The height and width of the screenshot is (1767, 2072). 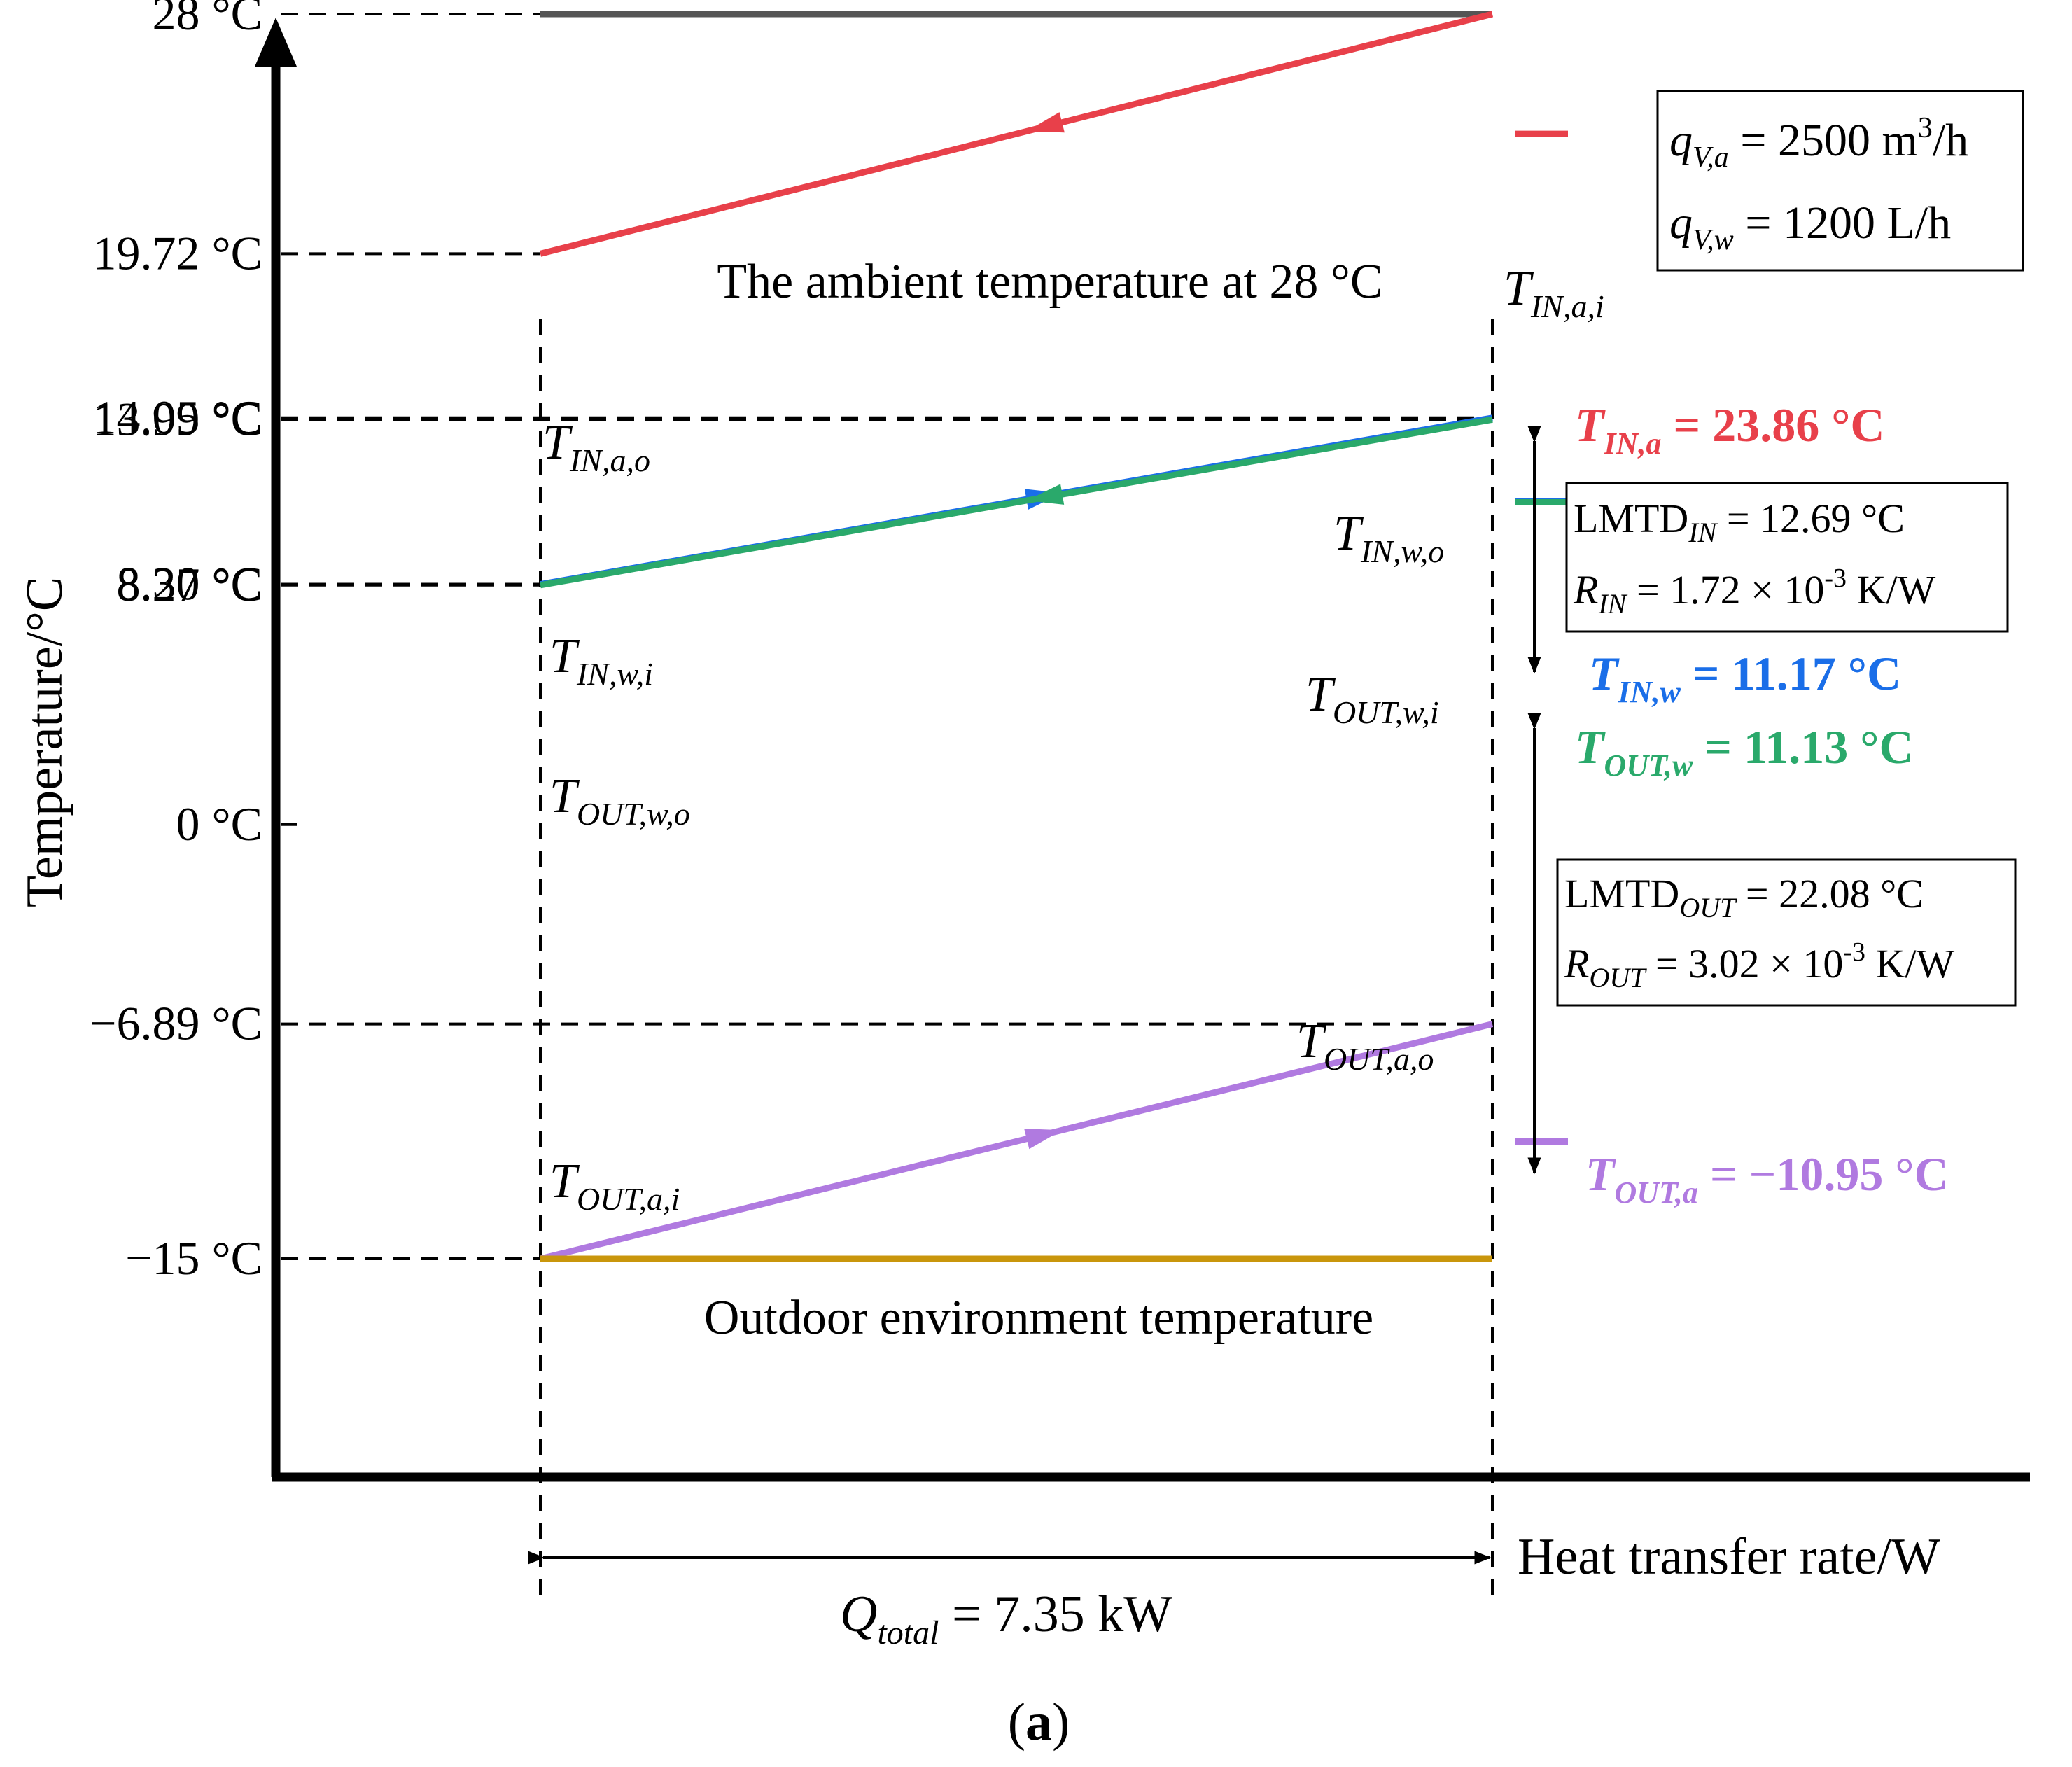 I want to click on label-toutai: TOUT,a,i, so click(x=615, y=1185).